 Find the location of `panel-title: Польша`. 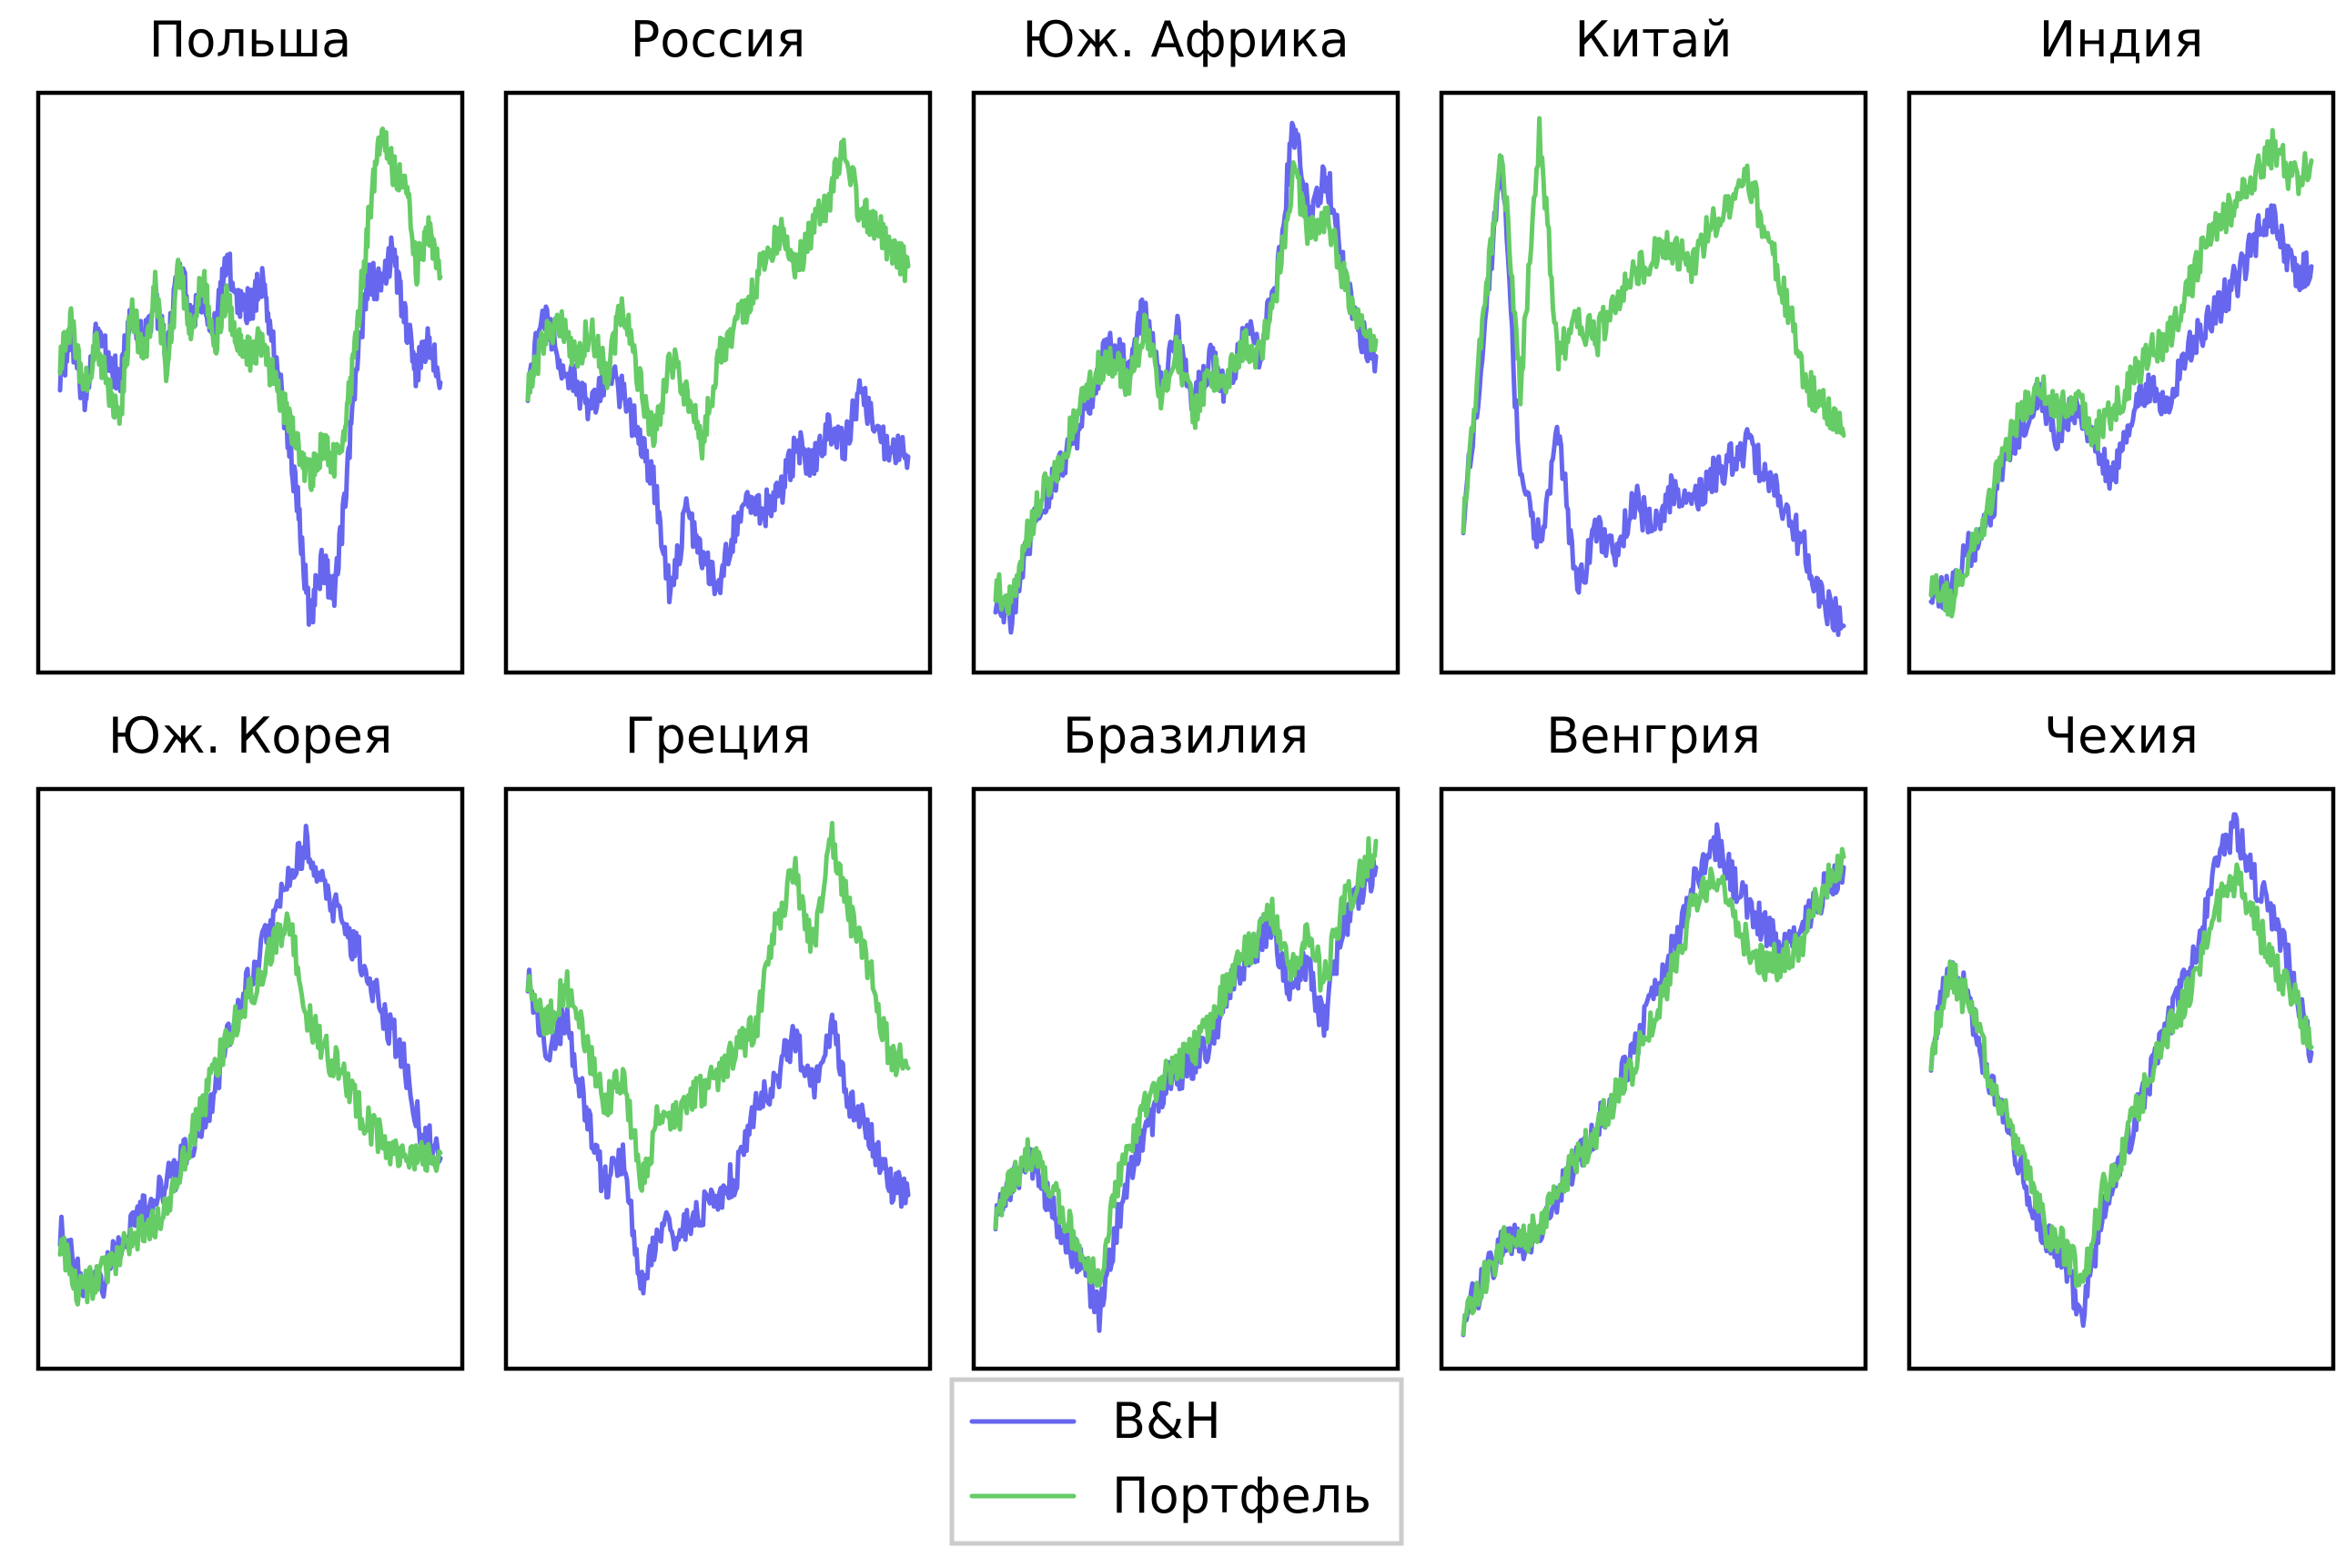

panel-title: Польша is located at coordinates (251, 39).